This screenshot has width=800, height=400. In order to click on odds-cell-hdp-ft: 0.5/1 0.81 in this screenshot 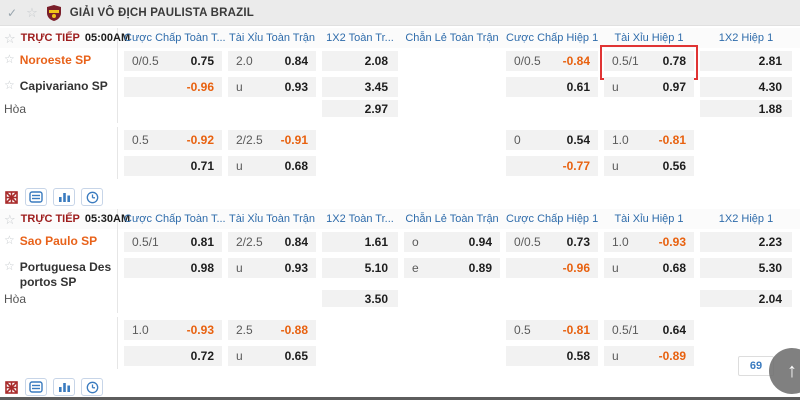, I will do `click(173, 242)`.